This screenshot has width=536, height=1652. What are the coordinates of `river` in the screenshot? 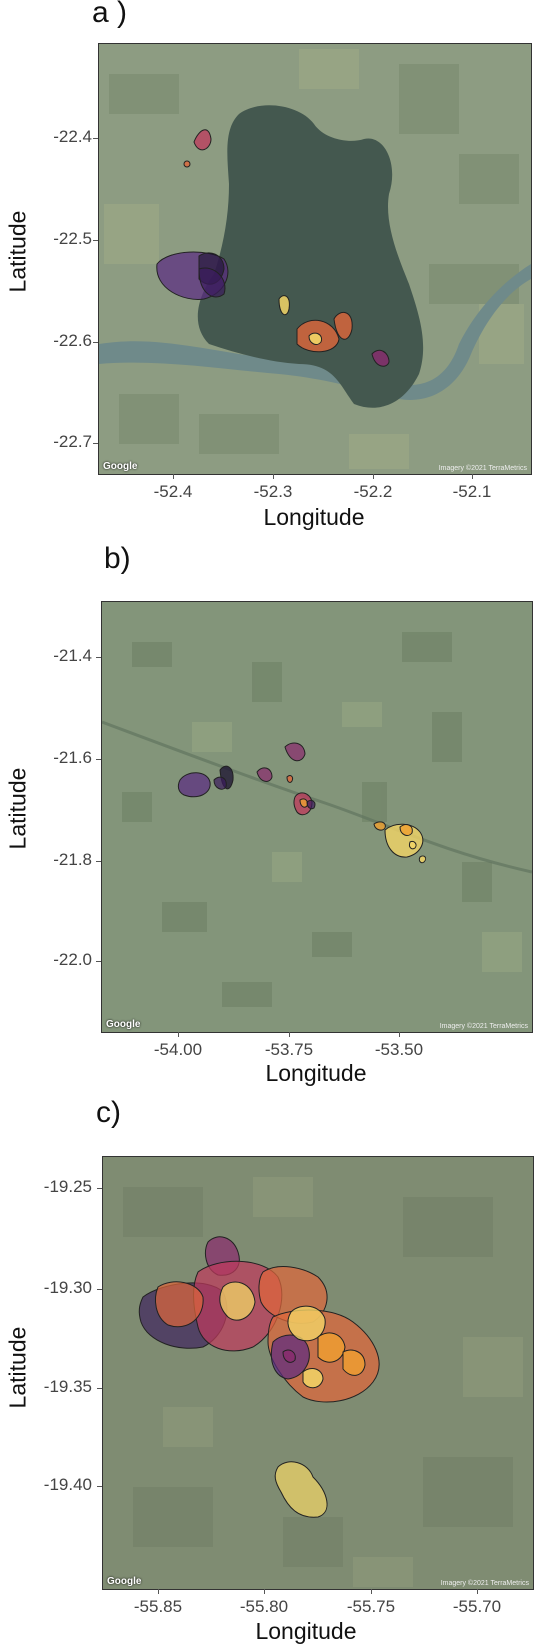 It's located at (315, 332).